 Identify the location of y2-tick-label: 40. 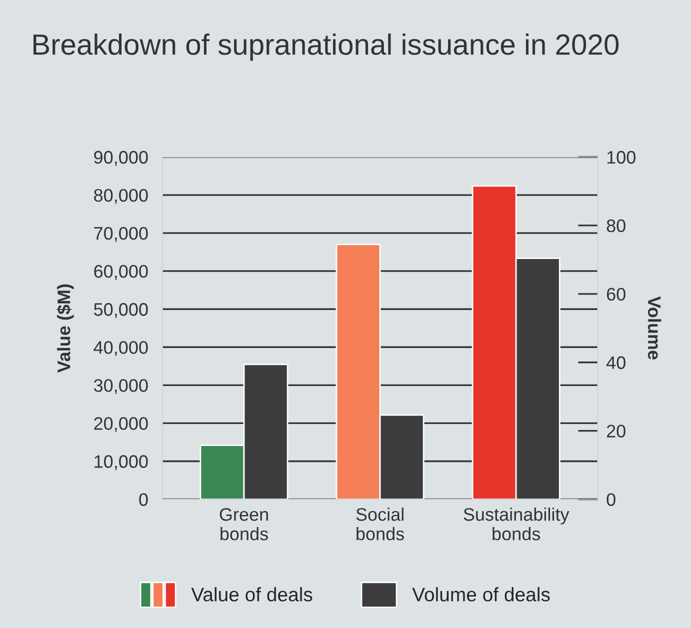
(616, 363).